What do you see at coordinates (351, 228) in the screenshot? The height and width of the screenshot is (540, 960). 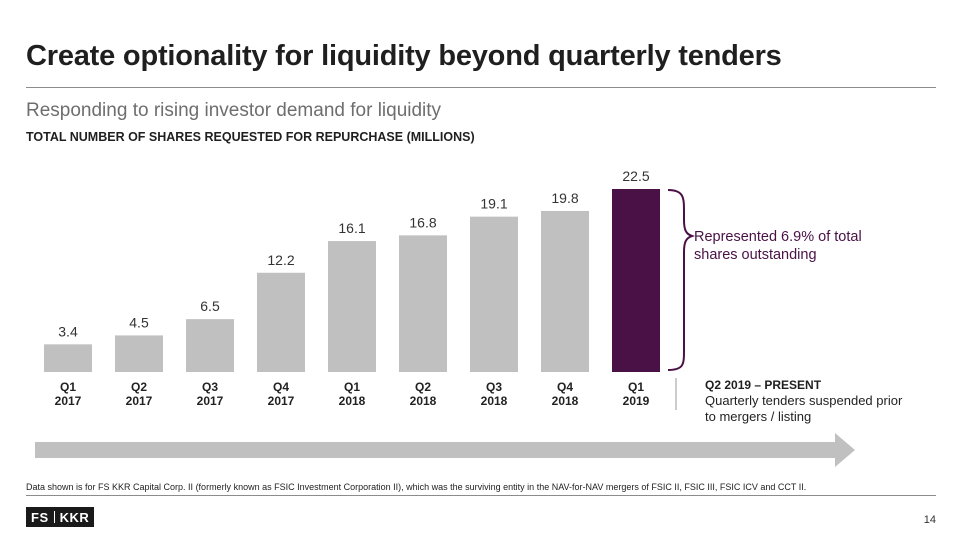 I see `bar-value-label: 16.1` at bounding box center [351, 228].